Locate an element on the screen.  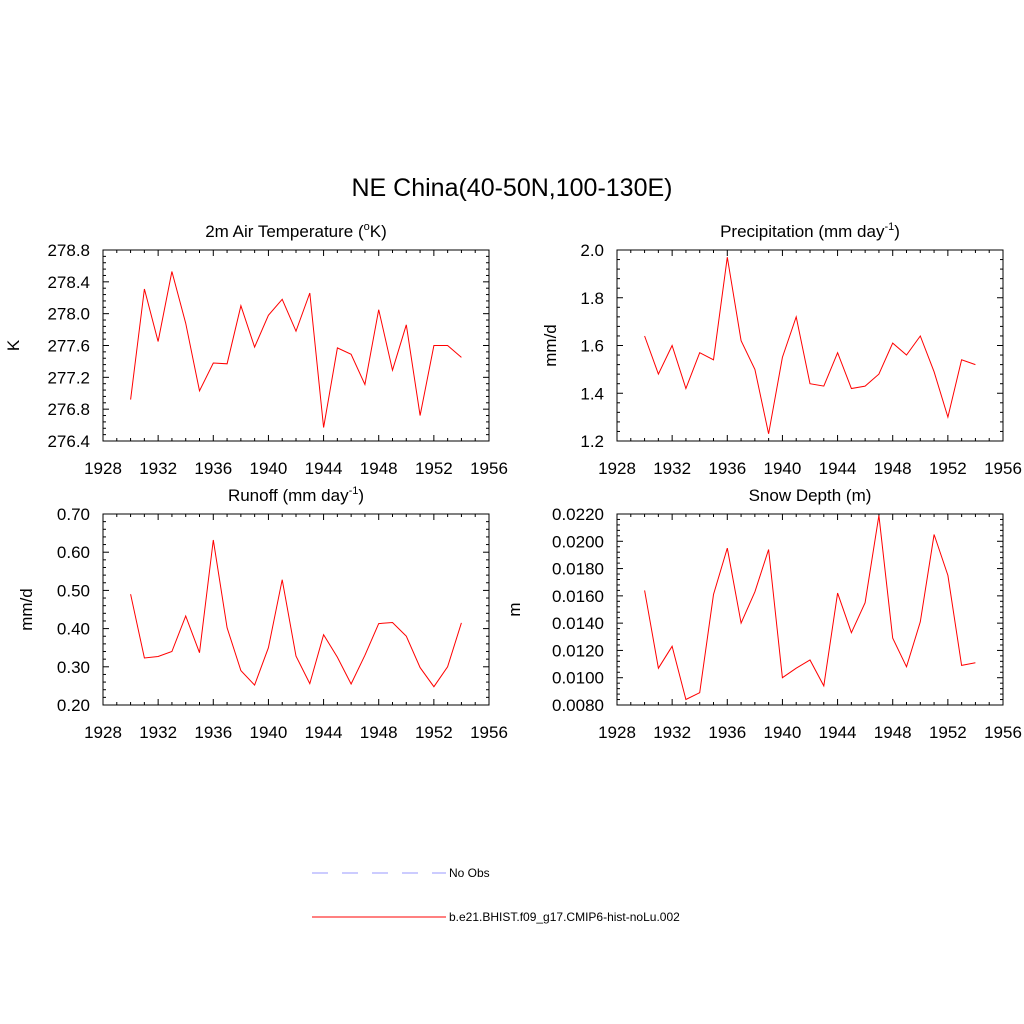
y-tick-label: 1.6 is located at coordinates (592, 346).